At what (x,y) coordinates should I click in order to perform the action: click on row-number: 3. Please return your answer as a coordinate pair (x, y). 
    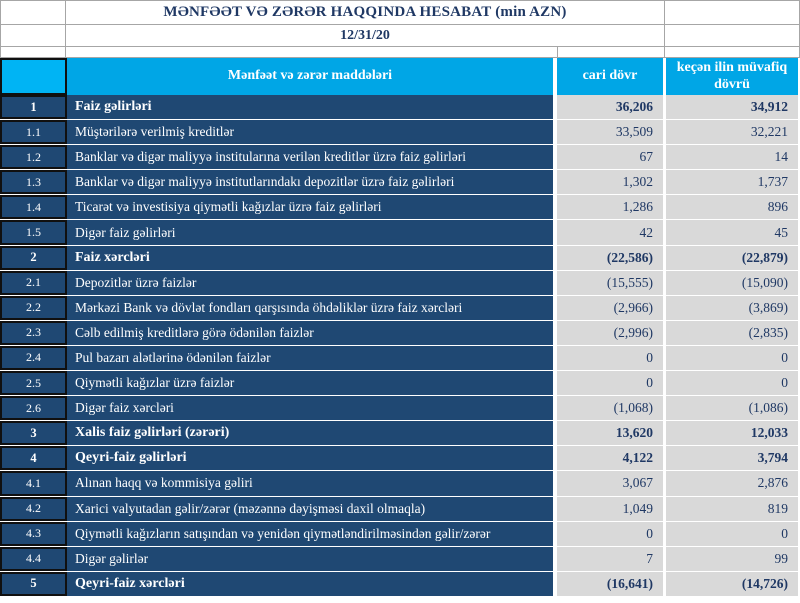
    Looking at the image, I should click on (33, 433).